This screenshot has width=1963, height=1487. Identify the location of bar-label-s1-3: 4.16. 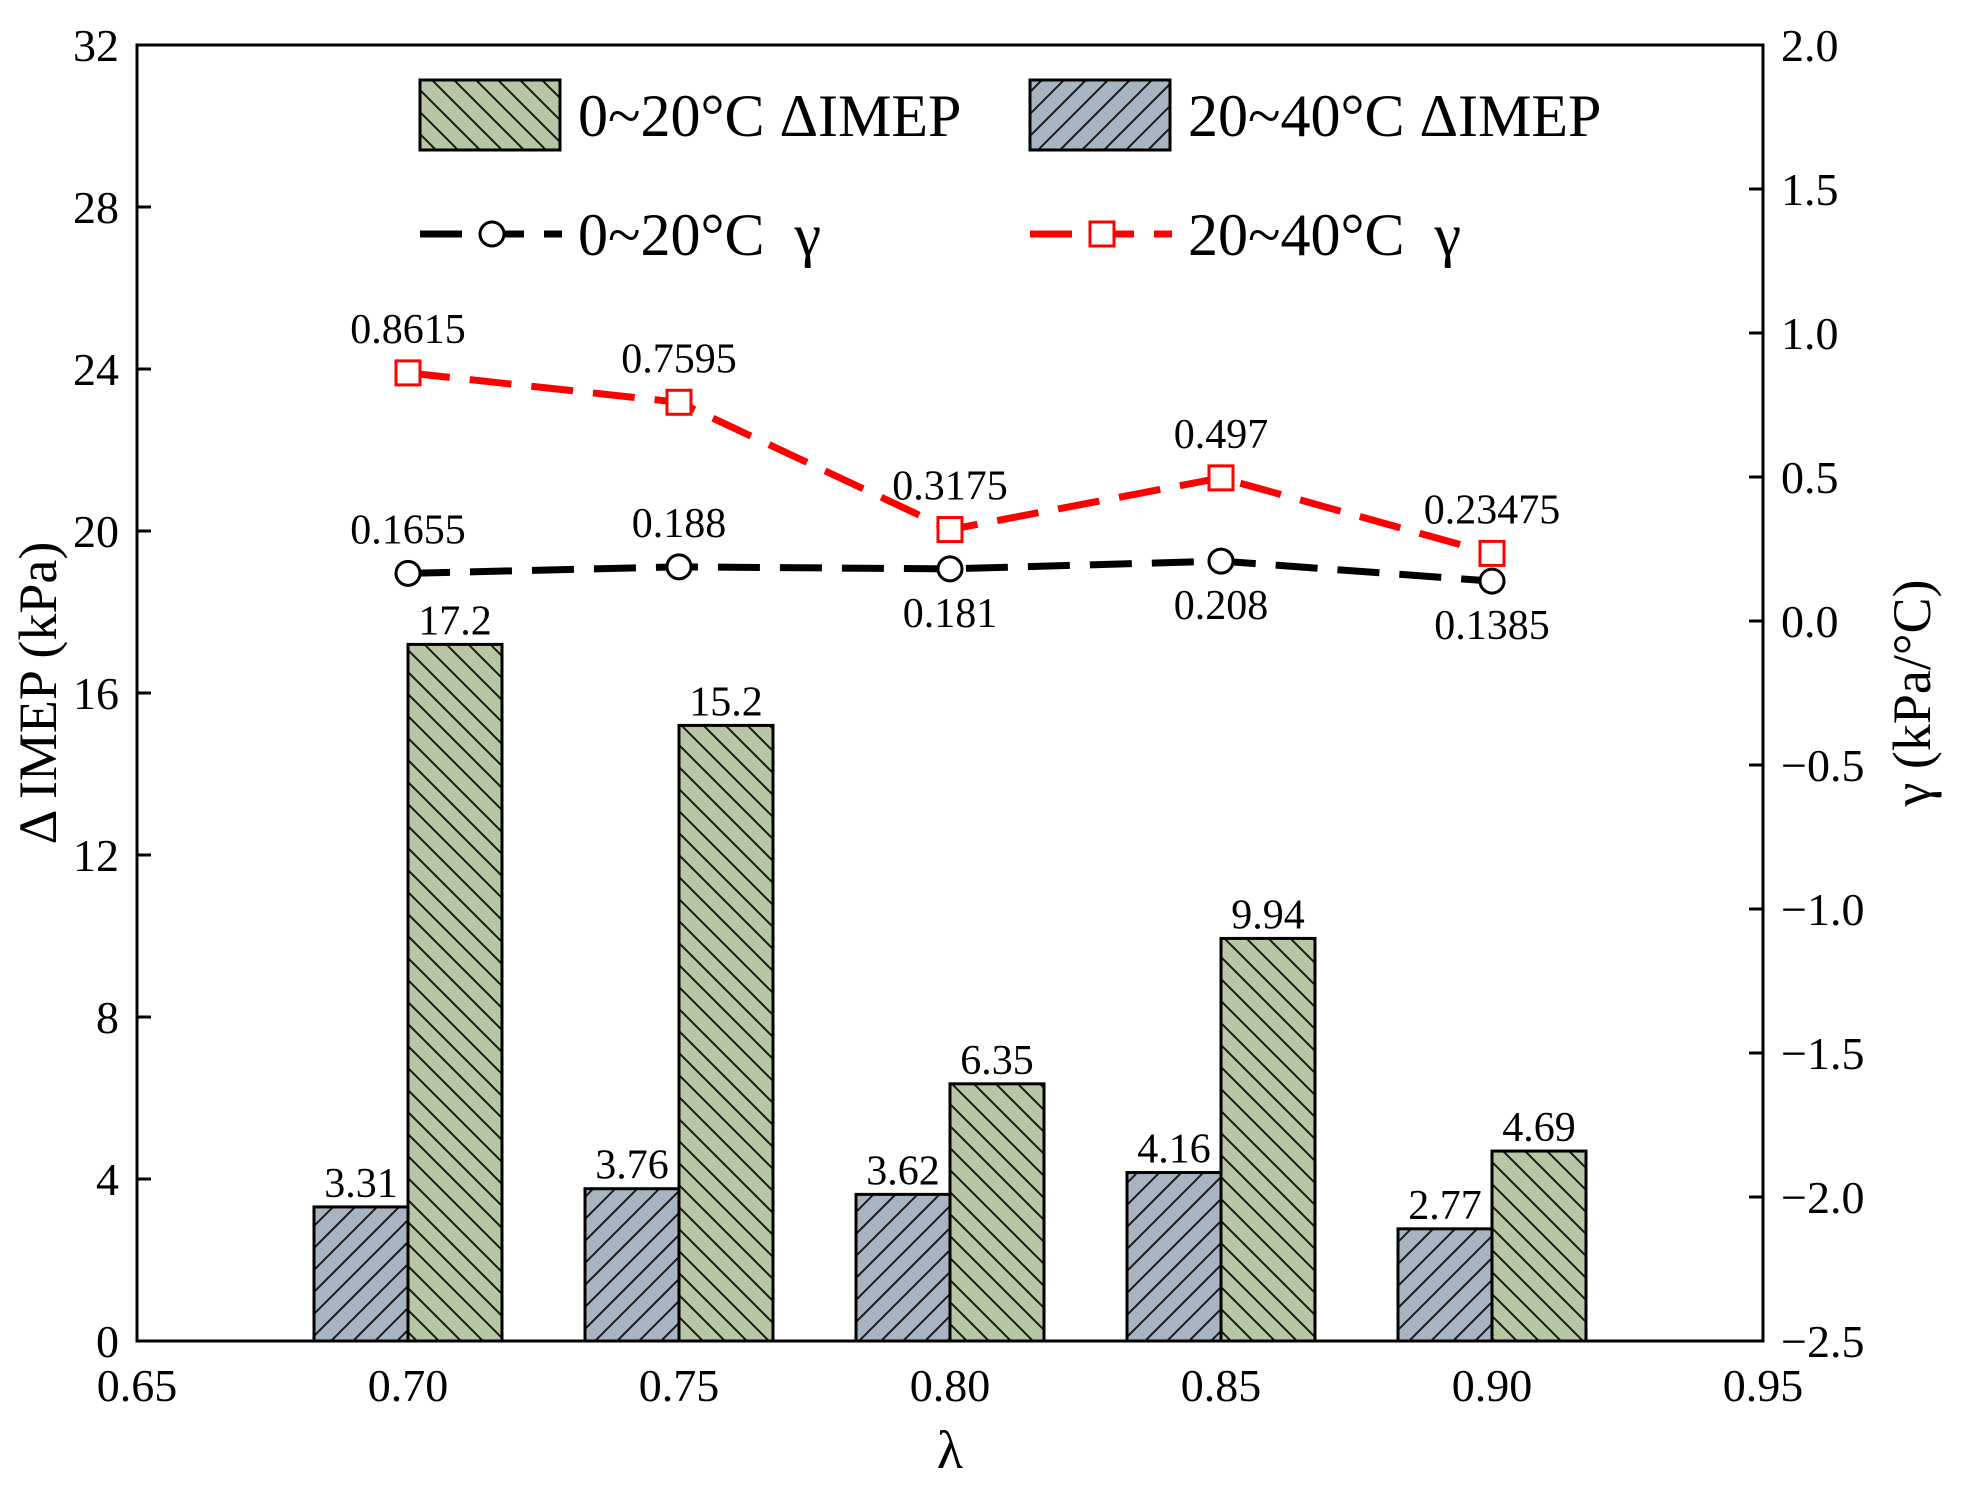
(1174, 1150).